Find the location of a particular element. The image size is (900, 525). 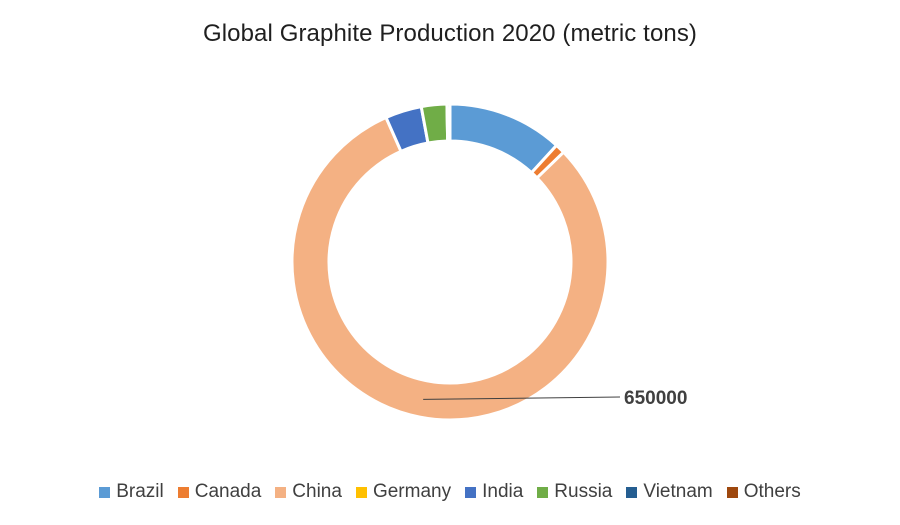

legend-item-brazil: Brazil is located at coordinates (131, 492).